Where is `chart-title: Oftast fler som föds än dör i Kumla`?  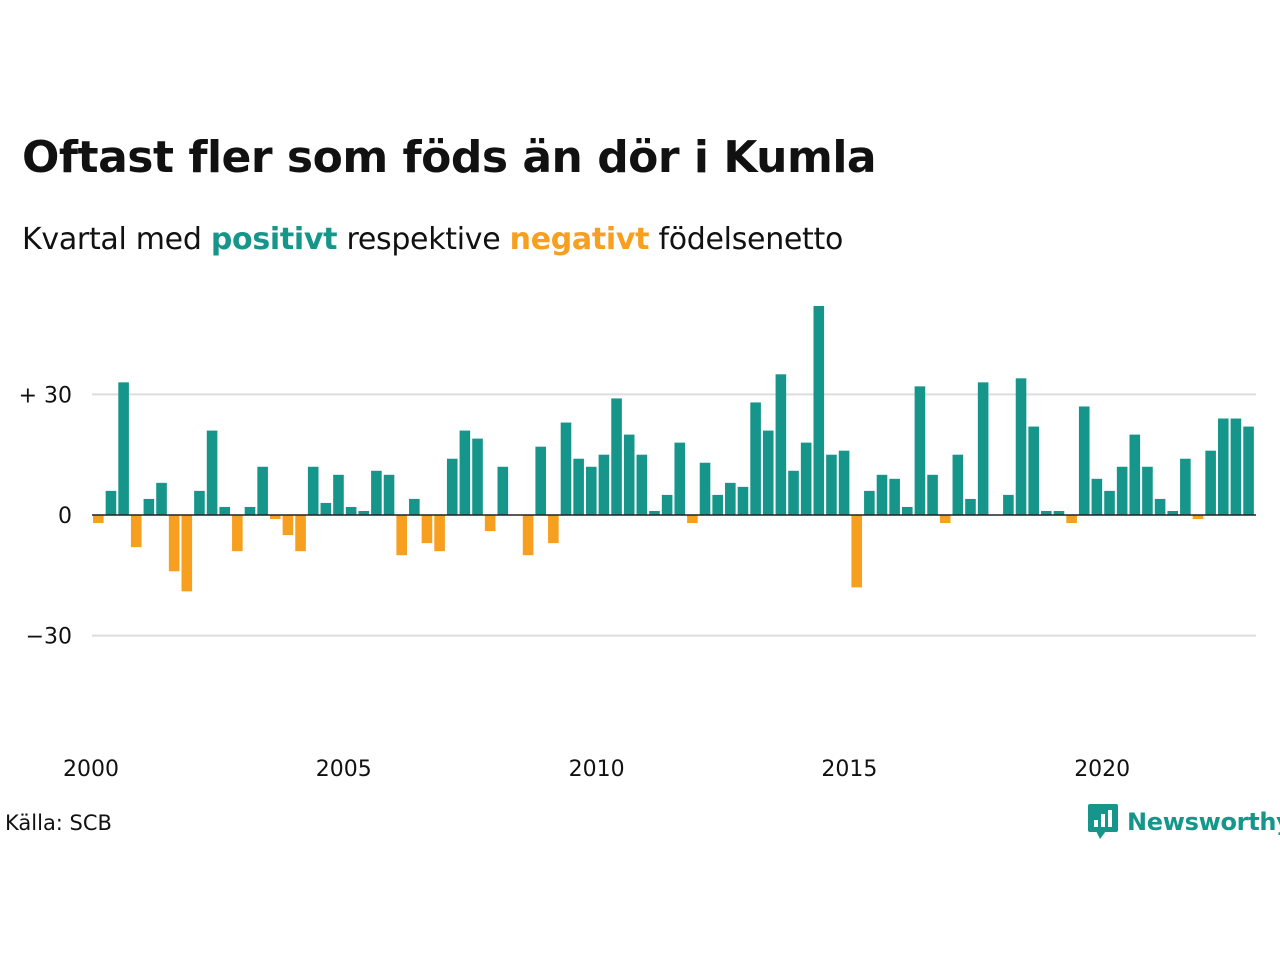 chart-title: Oftast fler som föds än dör i Kumla is located at coordinates (449, 157).